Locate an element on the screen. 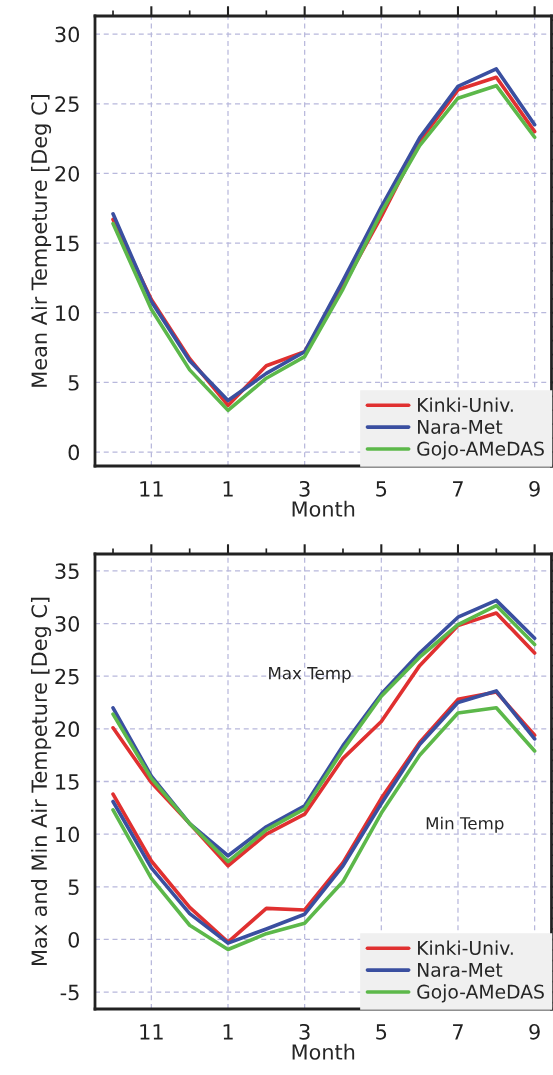 The image size is (553, 1075). annotation: Max Temp is located at coordinates (310, 675).